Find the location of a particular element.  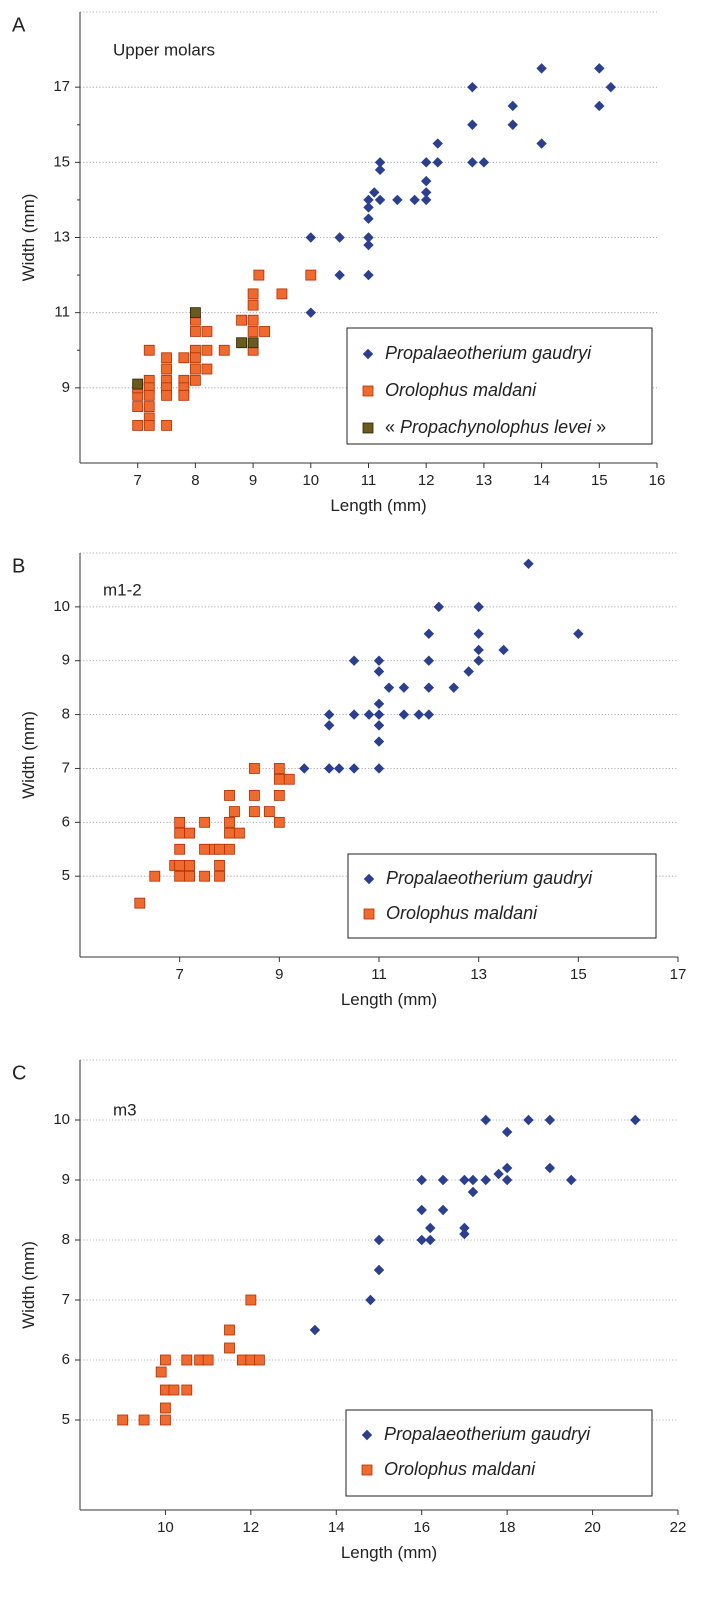

x-tick-label: 9 is located at coordinates (279, 974).